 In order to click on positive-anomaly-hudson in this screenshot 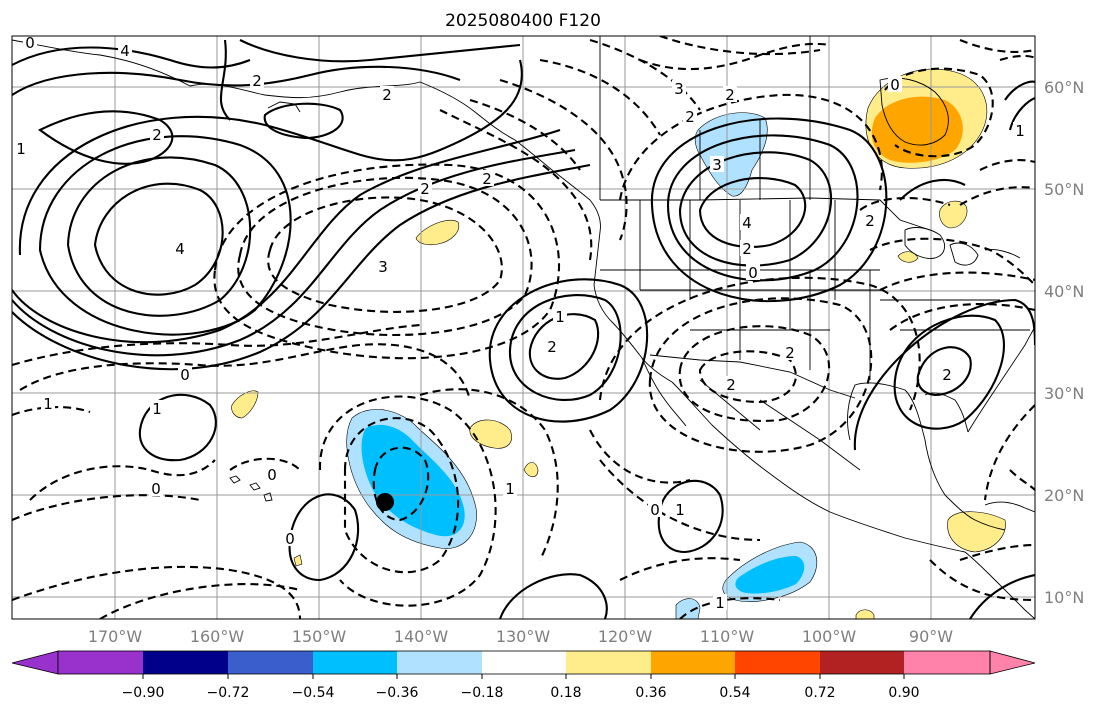, I will do `click(917, 129)`.